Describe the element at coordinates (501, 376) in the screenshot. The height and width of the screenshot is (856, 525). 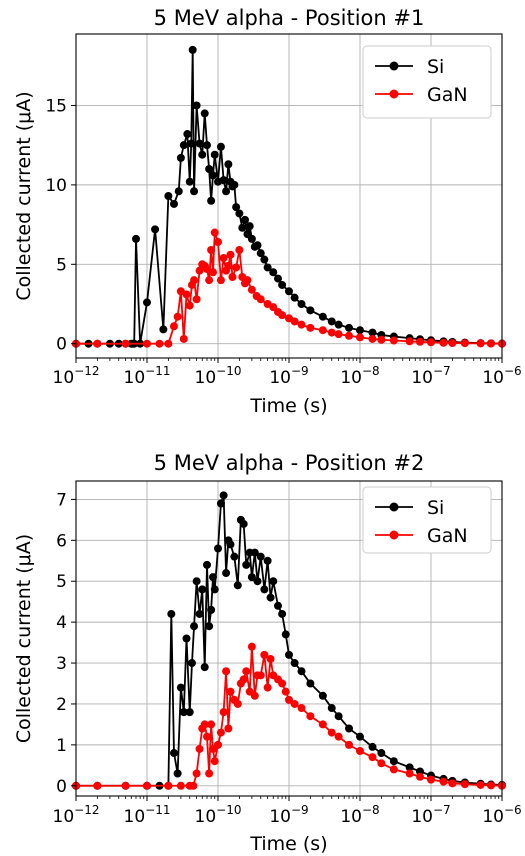
I see `x-tick-label: 10⁻⁶` at that location.